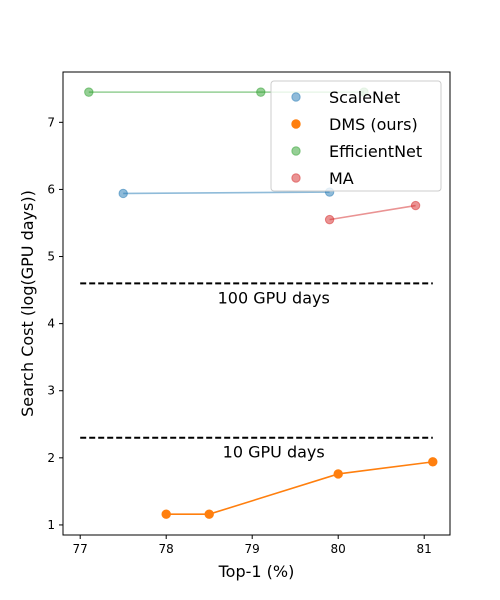 This screenshot has height=600, width=500. I want to click on y-tick-label: 1, so click(51, 525).